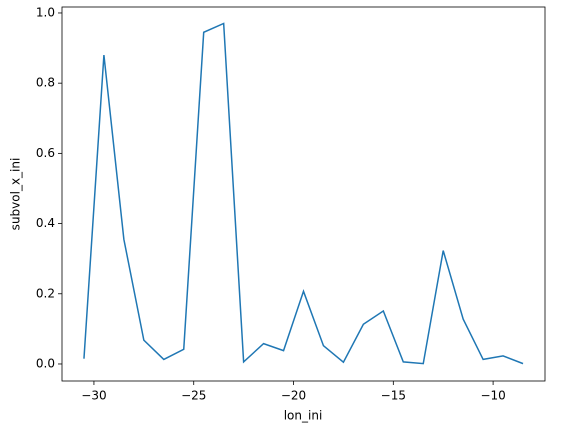  Describe the element at coordinates (492, 396) in the screenshot. I see `x-tick-label: −10` at that location.